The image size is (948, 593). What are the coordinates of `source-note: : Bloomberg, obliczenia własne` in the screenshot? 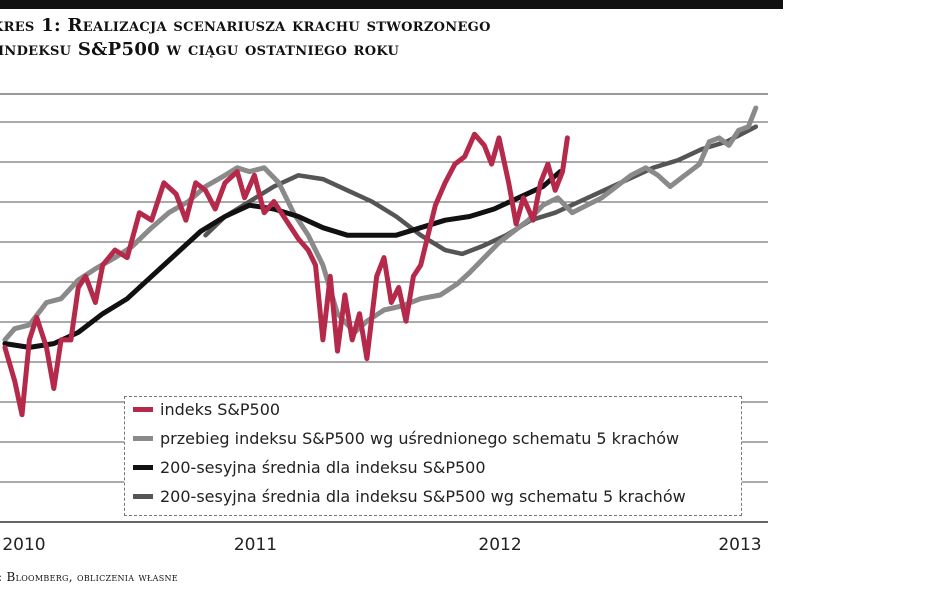 It's located at (89, 577).